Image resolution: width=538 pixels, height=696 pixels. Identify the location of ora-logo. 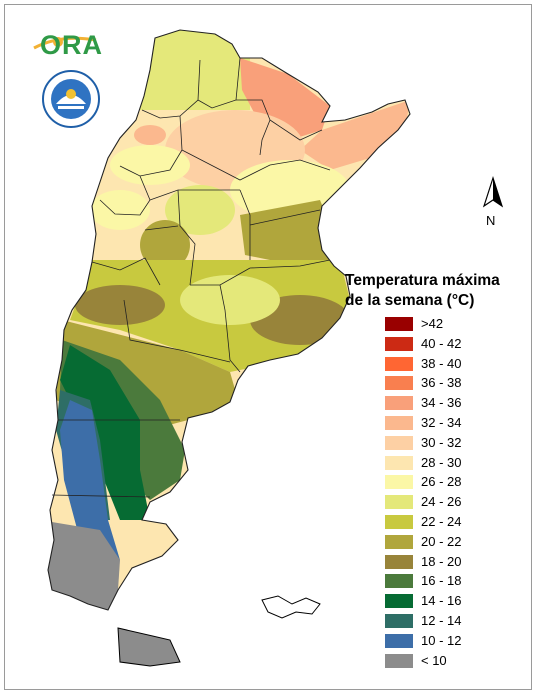
(65, 43).